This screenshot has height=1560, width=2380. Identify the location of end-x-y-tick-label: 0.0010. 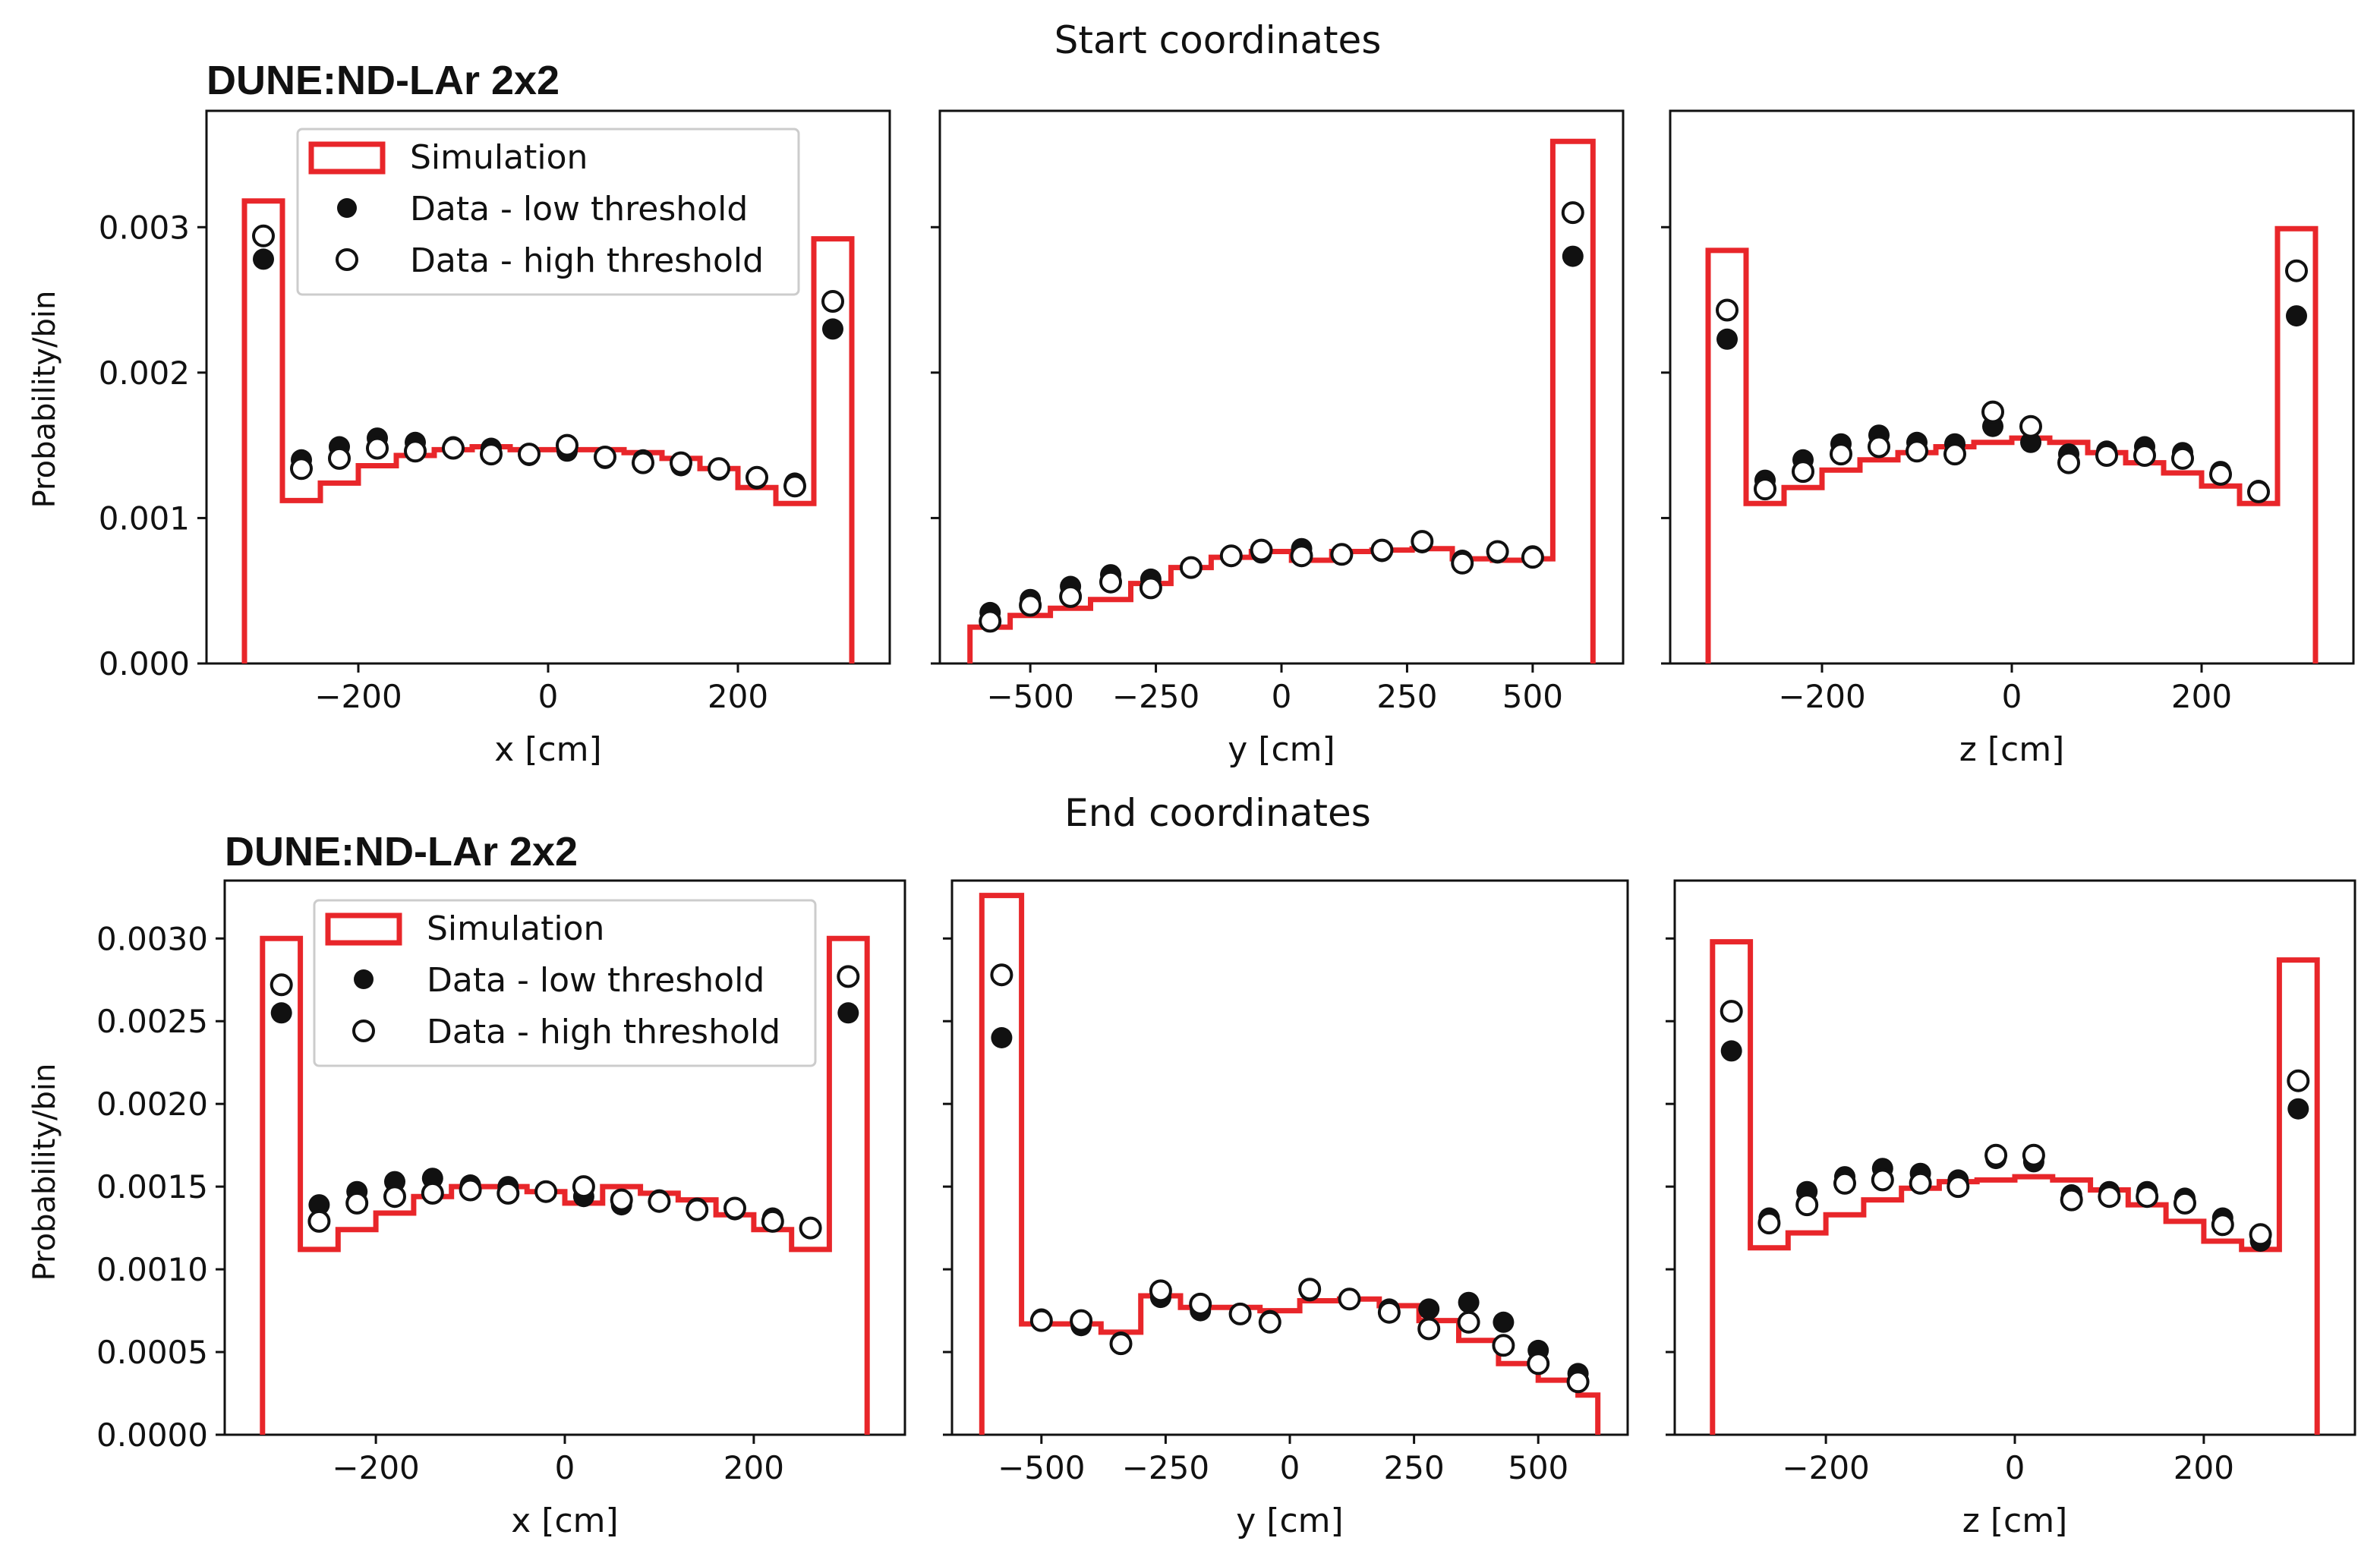
(152, 1269).